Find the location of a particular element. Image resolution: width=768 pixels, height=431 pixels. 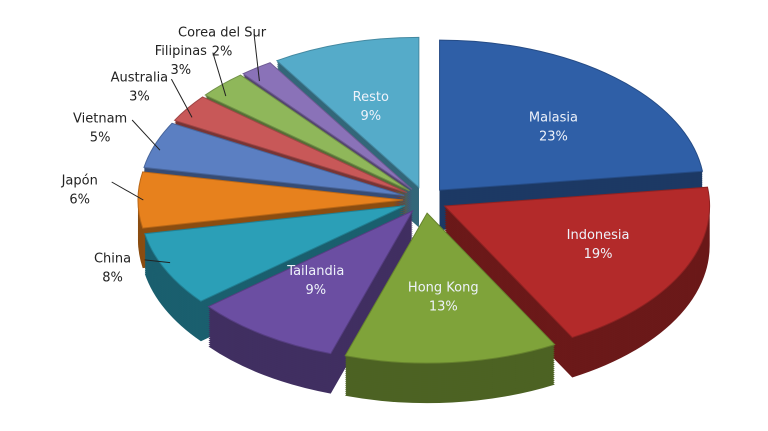

value-label: 5% is located at coordinates (100, 138).